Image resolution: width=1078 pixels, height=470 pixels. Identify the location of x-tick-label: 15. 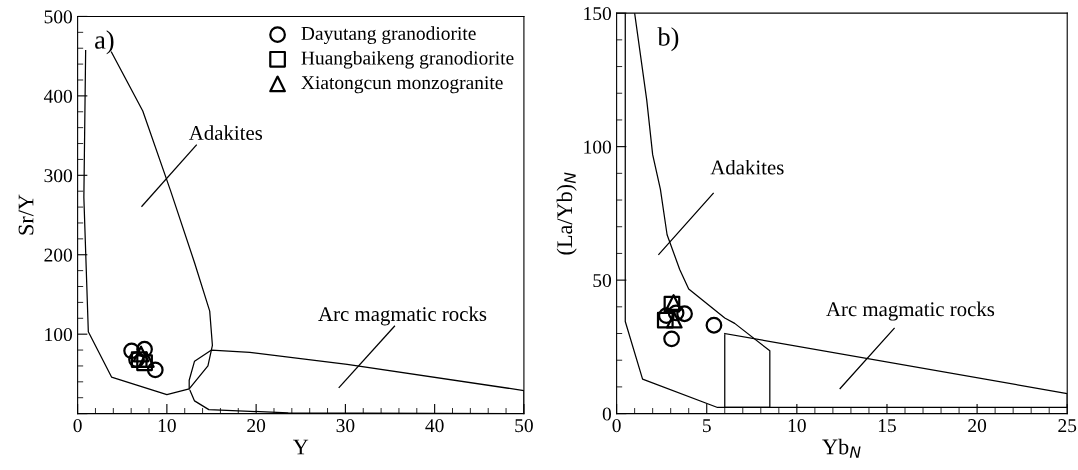
(887, 426).